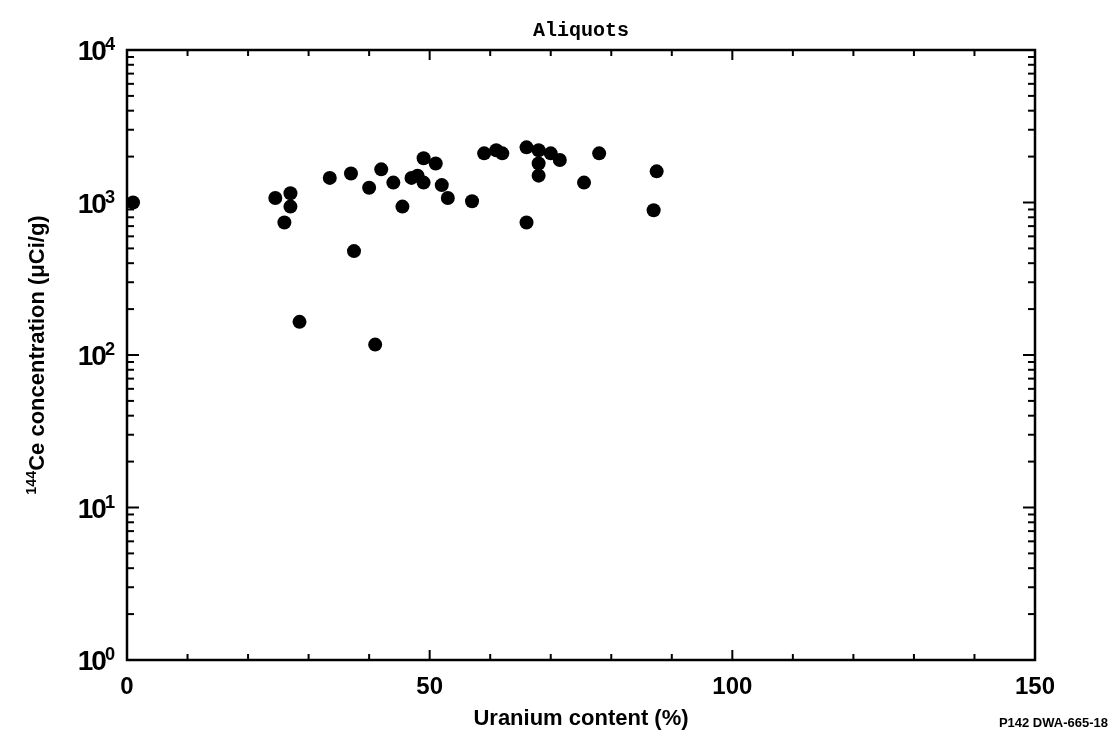 This screenshot has height=737, width=1114. What do you see at coordinates (1035, 685) in the screenshot?
I see `x-tick-label: 150` at bounding box center [1035, 685].